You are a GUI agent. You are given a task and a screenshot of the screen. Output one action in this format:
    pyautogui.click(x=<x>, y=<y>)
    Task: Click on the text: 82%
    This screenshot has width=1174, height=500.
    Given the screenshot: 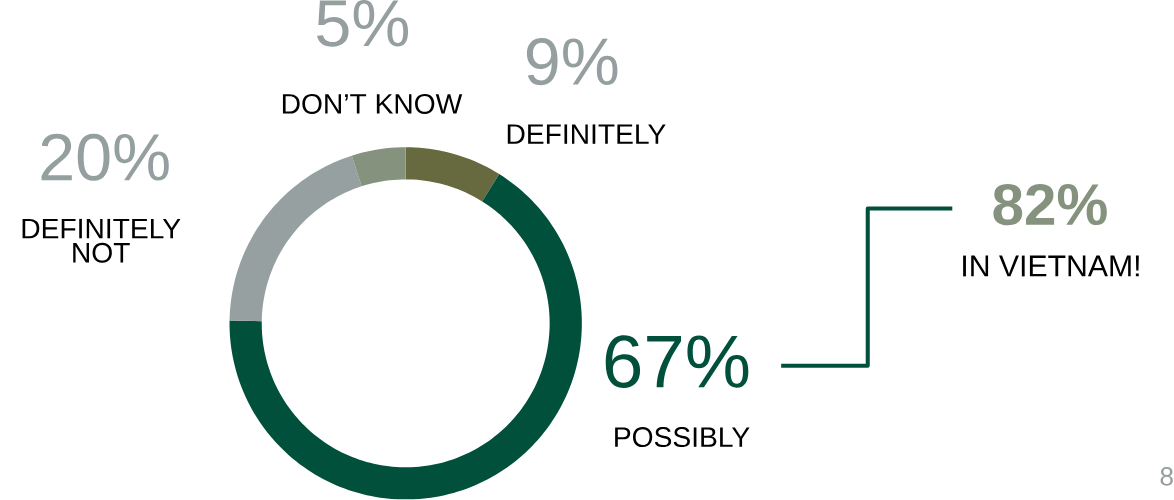 What is the action you would take?
    pyautogui.click(x=1050, y=205)
    